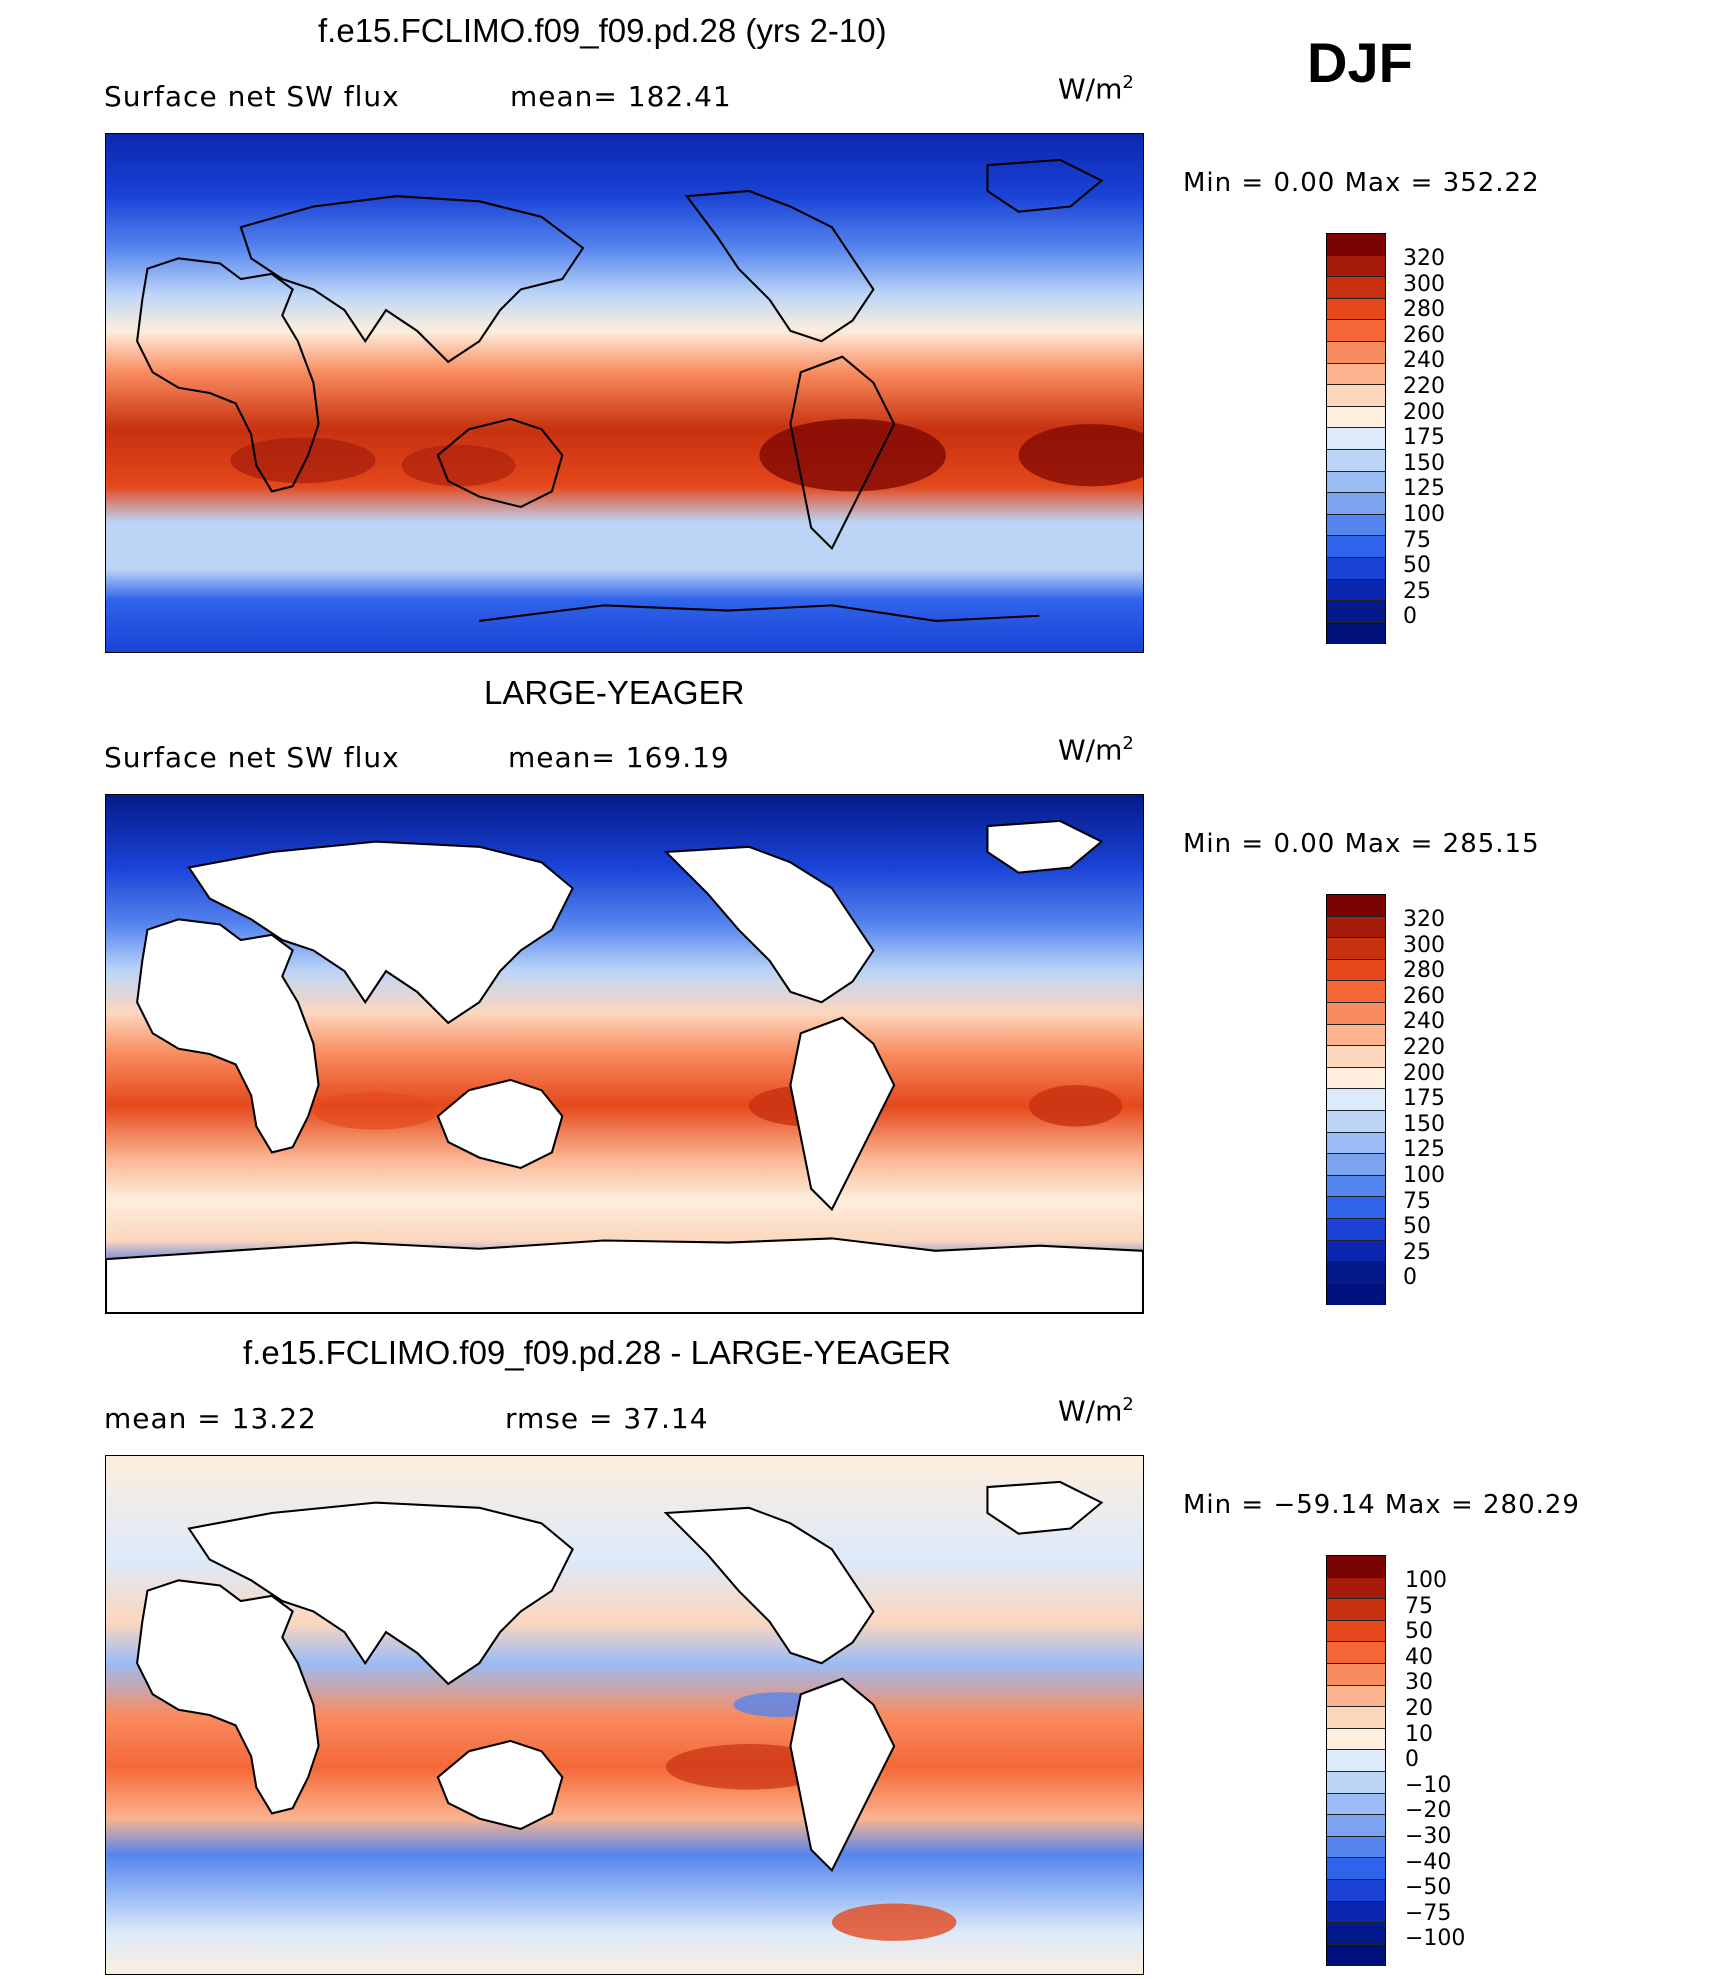  Describe the element at coordinates (621, 96) in the screenshot. I see `panel-1-mean-label: mean= 182.41` at that location.